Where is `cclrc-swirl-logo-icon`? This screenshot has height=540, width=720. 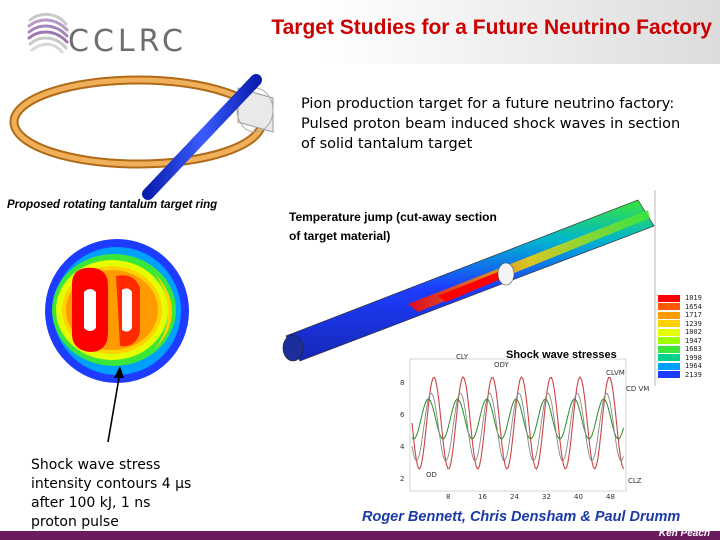 cclrc-swirl-logo-icon is located at coordinates (48, 33).